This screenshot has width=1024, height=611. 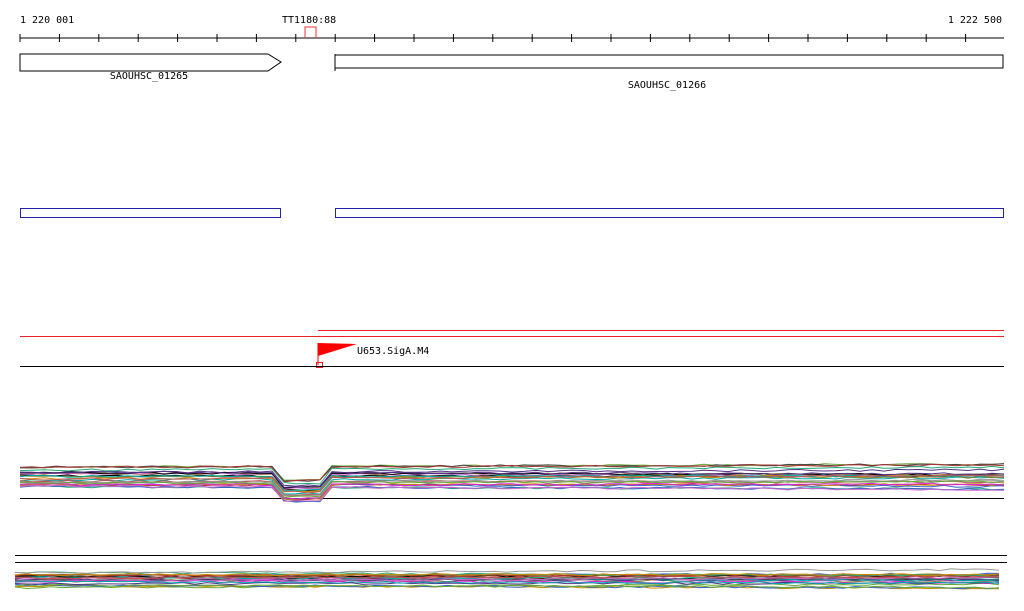 I want to click on feature-flag, so click(x=337, y=349).